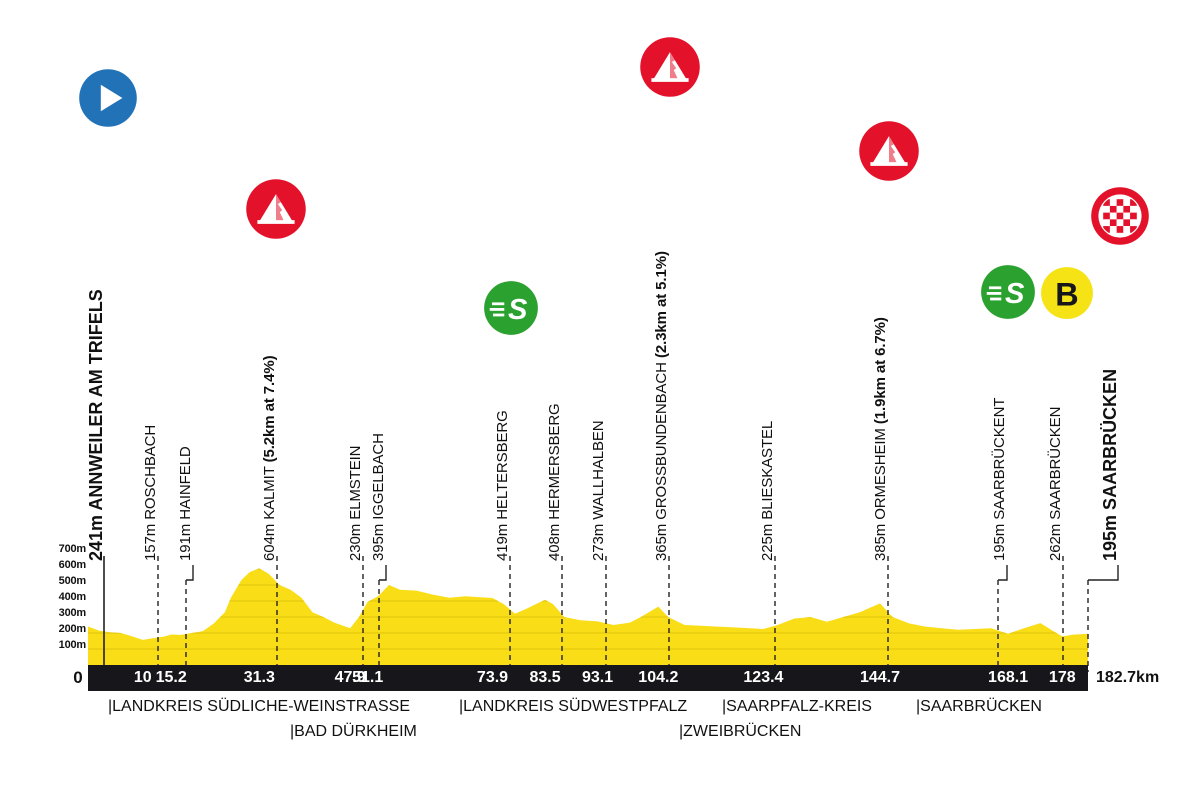 This screenshot has width=1200, height=800. I want to click on region-label: |SAARBRÜCKEN, so click(979, 706).